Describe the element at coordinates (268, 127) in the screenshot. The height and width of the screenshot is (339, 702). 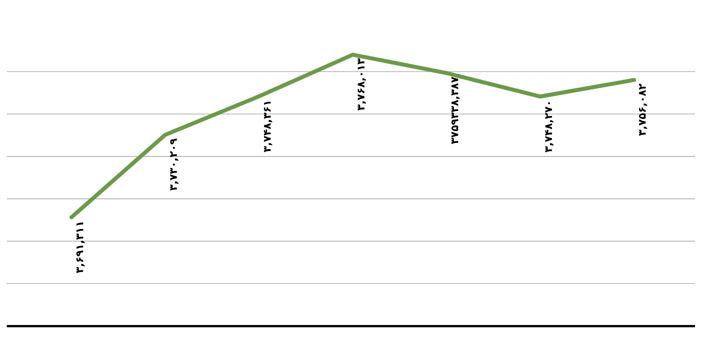
I see `data-label: ۳,۷۴۸,۳۶۱` at that location.